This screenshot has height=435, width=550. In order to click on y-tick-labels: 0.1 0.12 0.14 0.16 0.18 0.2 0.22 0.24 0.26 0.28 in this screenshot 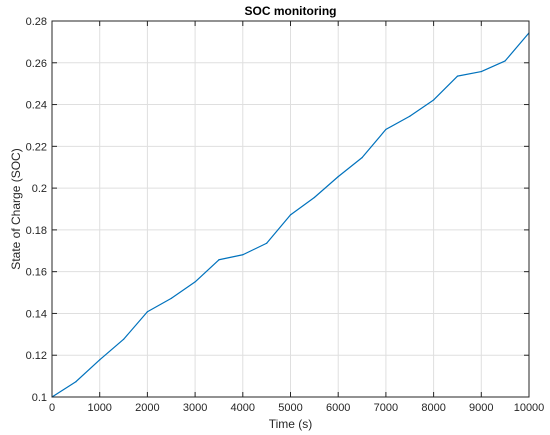, I will do `click(36, 210)`.